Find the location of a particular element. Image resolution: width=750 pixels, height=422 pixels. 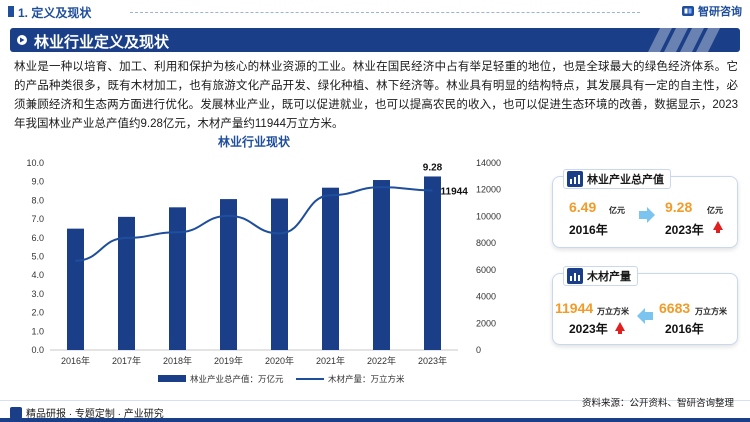

chart-icon is located at coordinates (575, 179).